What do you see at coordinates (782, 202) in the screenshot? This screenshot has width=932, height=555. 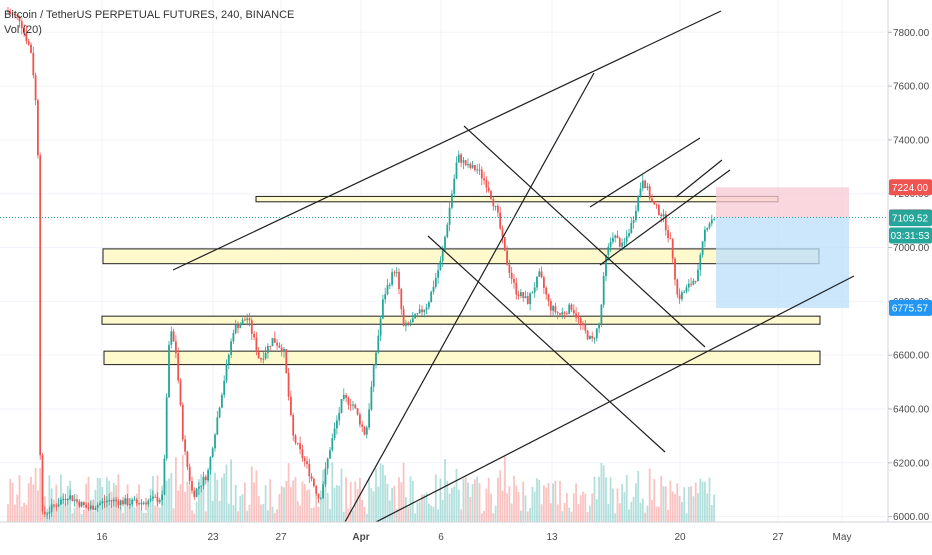 I see `profit-target-zone` at bounding box center [782, 202].